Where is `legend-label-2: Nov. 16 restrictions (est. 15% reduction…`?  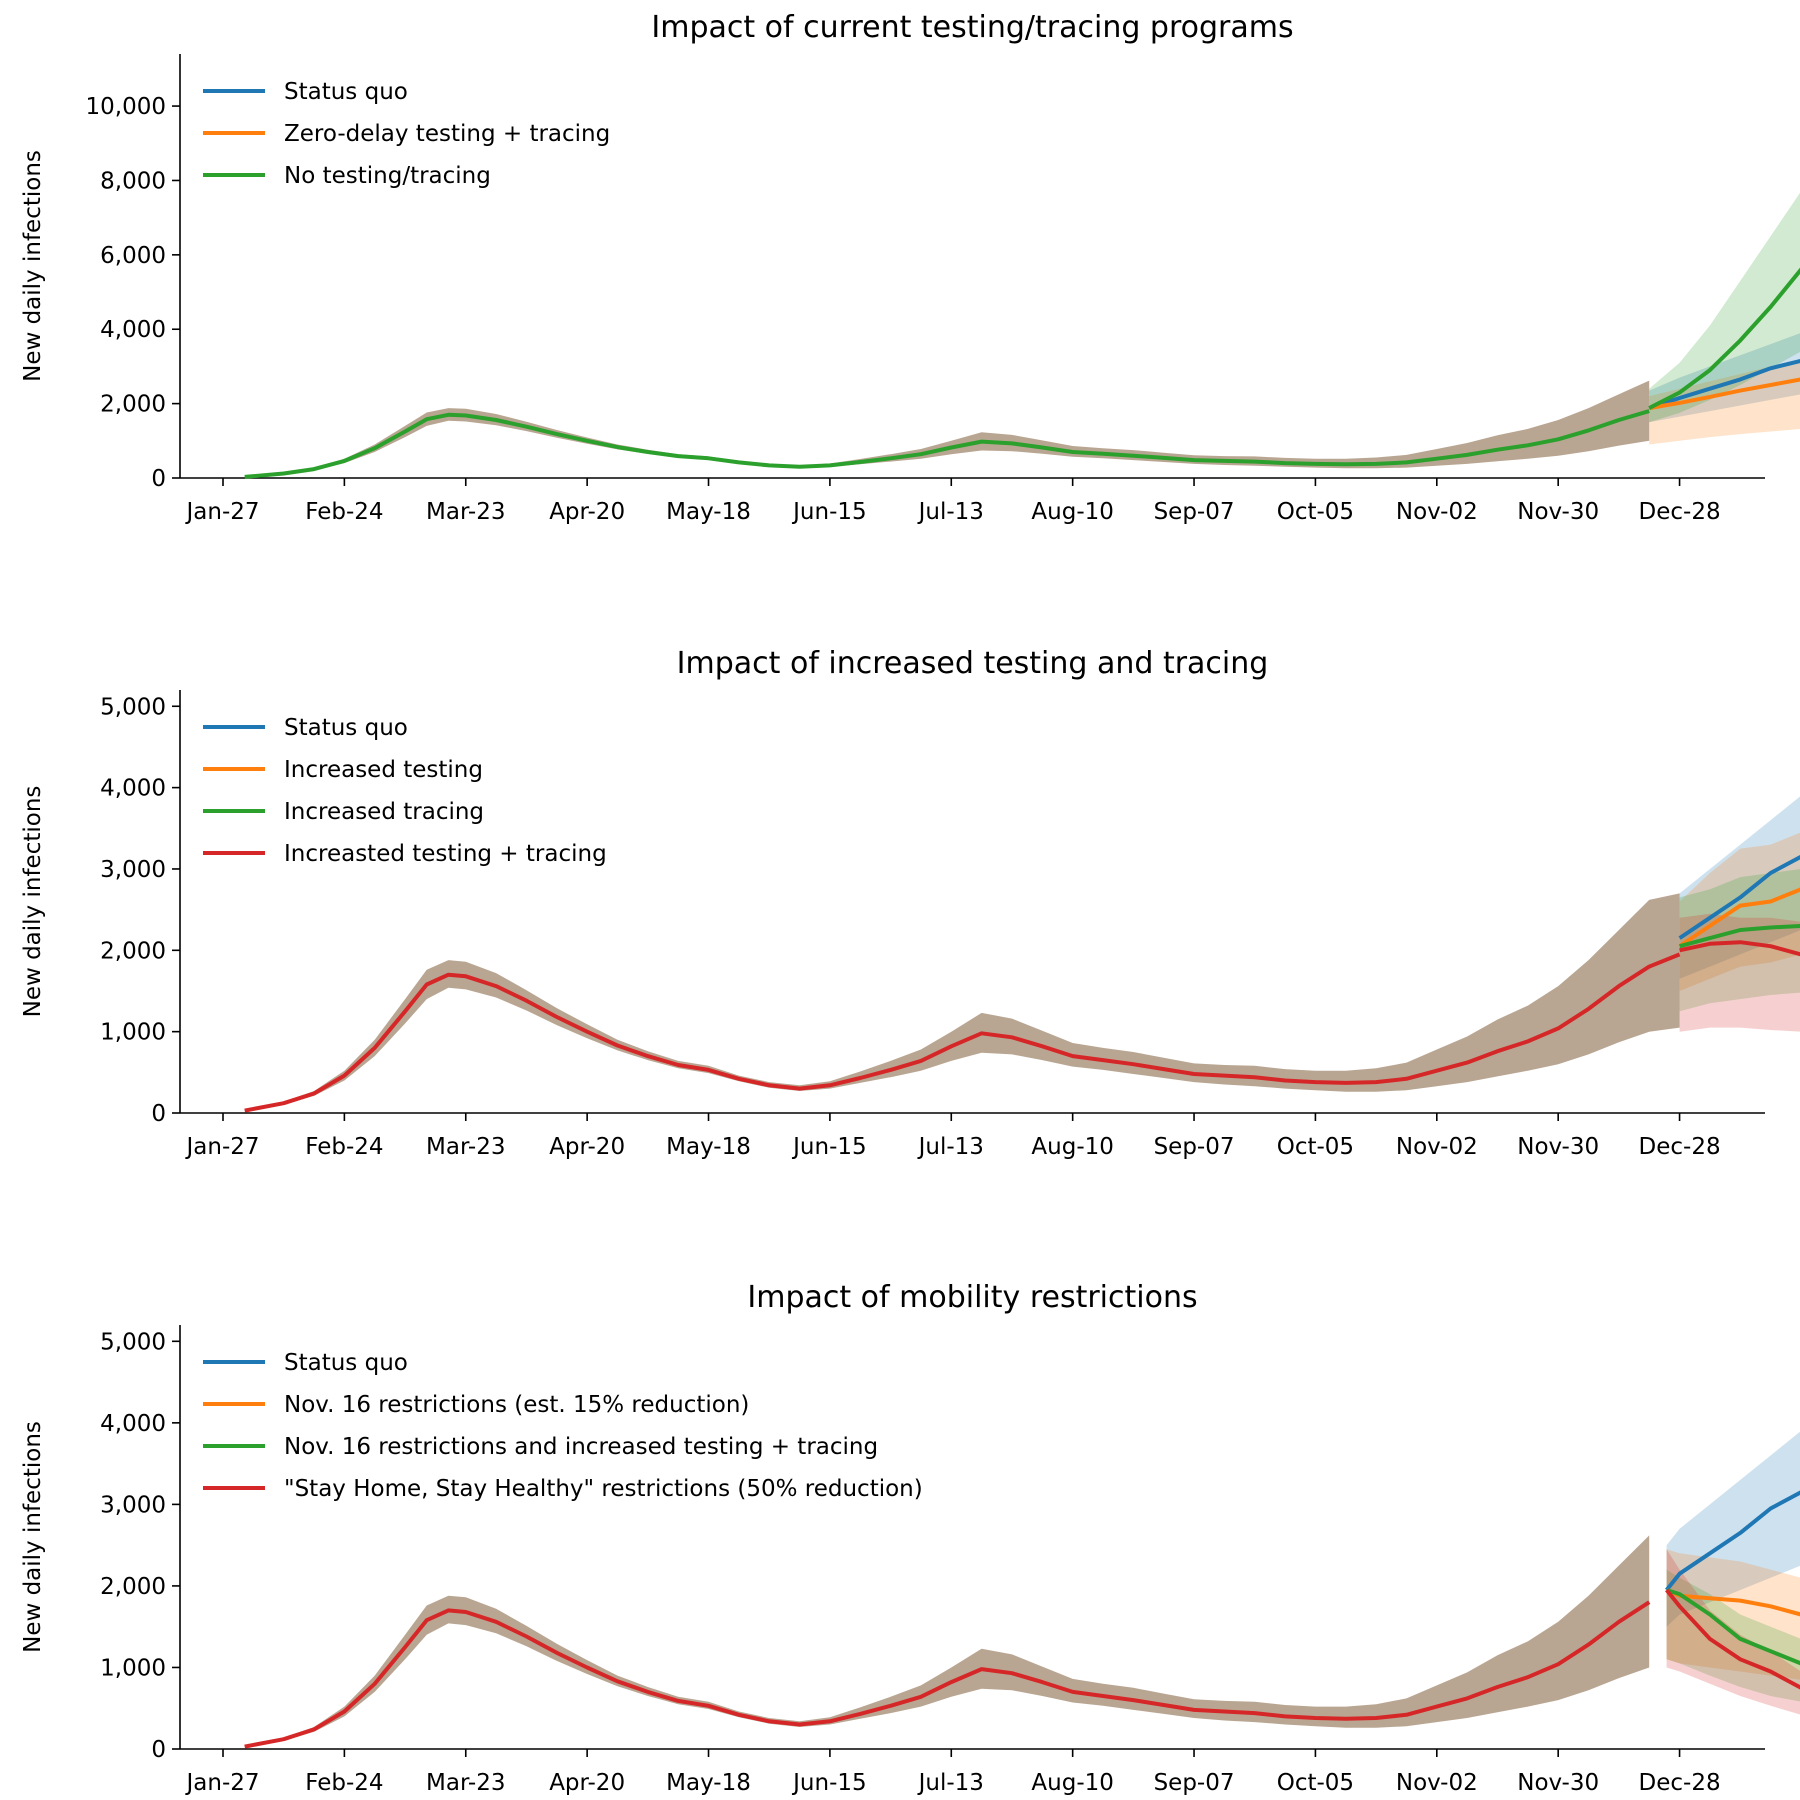 legend-label-2: Nov. 16 restrictions (est. 15% reduction… is located at coordinates (516, 1405).